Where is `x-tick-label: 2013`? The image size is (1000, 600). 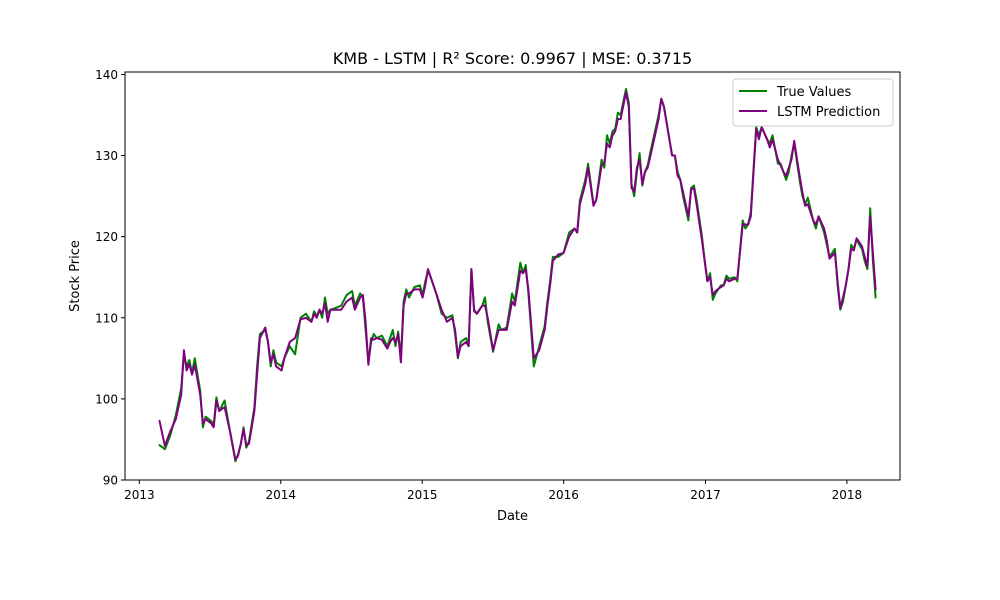
x-tick-label: 2013 is located at coordinates (139, 495).